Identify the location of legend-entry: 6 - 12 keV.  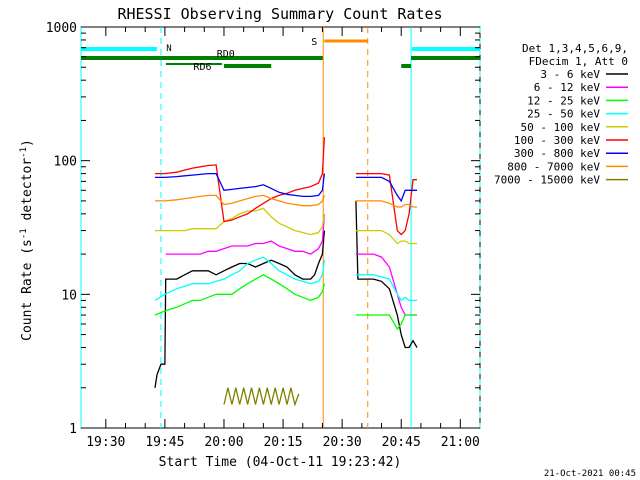
(567, 87).